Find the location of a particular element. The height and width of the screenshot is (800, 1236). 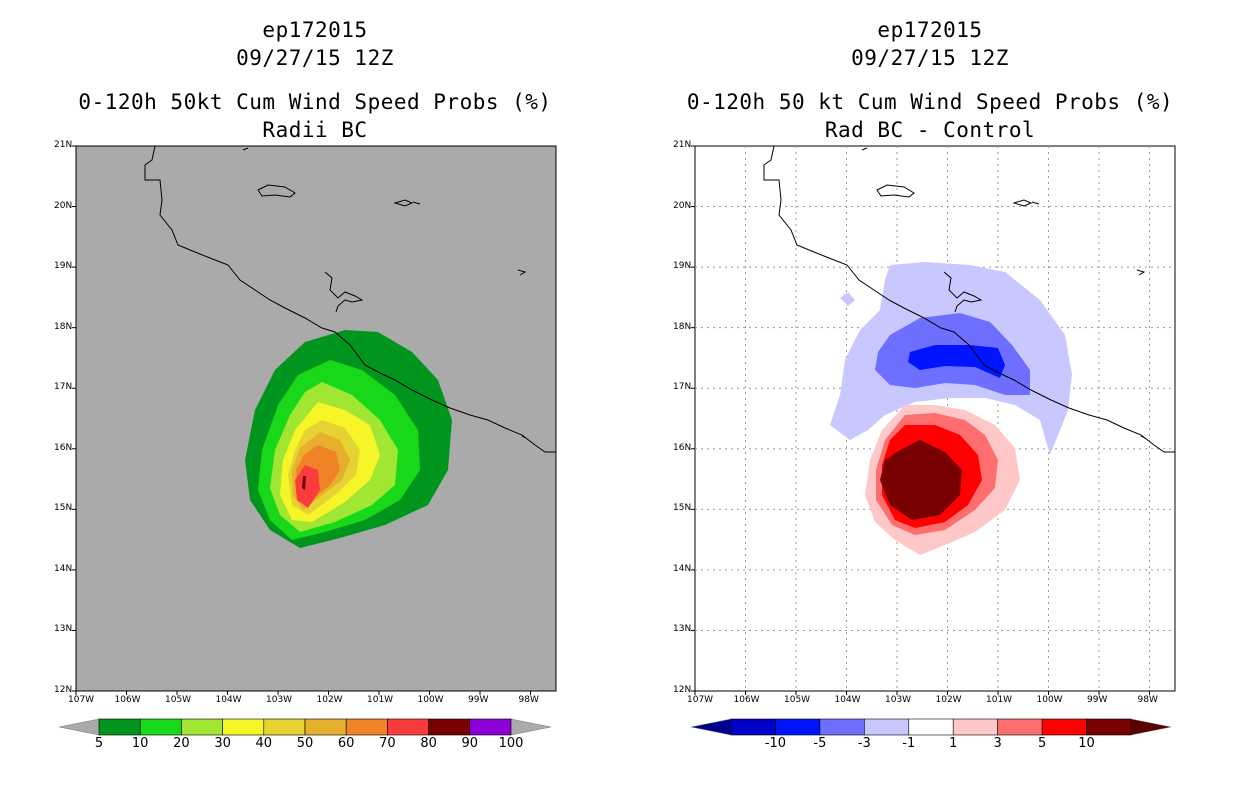

colorbar-tick-label: -10 is located at coordinates (775, 743).